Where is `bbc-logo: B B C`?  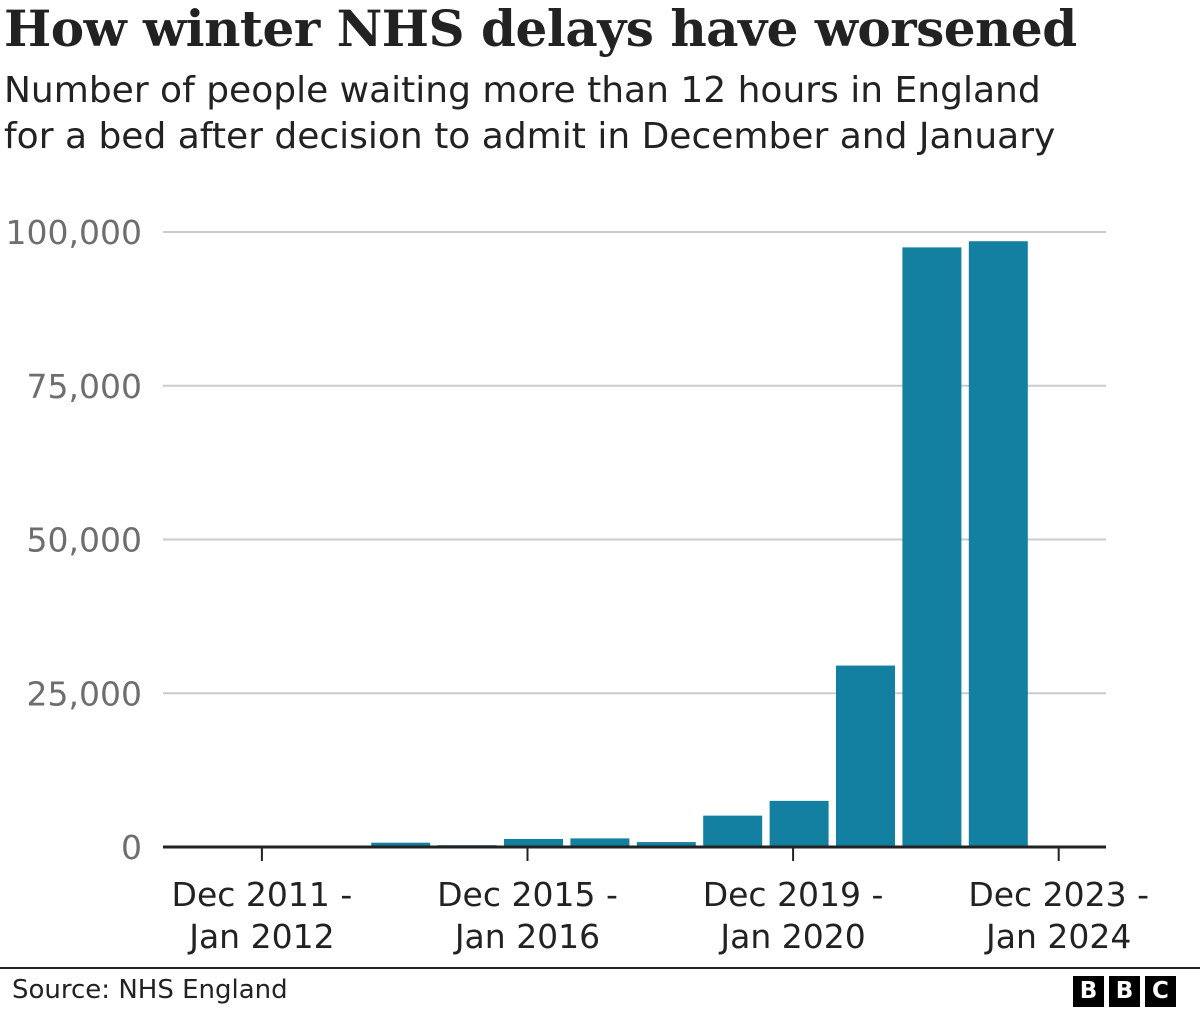 bbc-logo: B B C is located at coordinates (1124, 991).